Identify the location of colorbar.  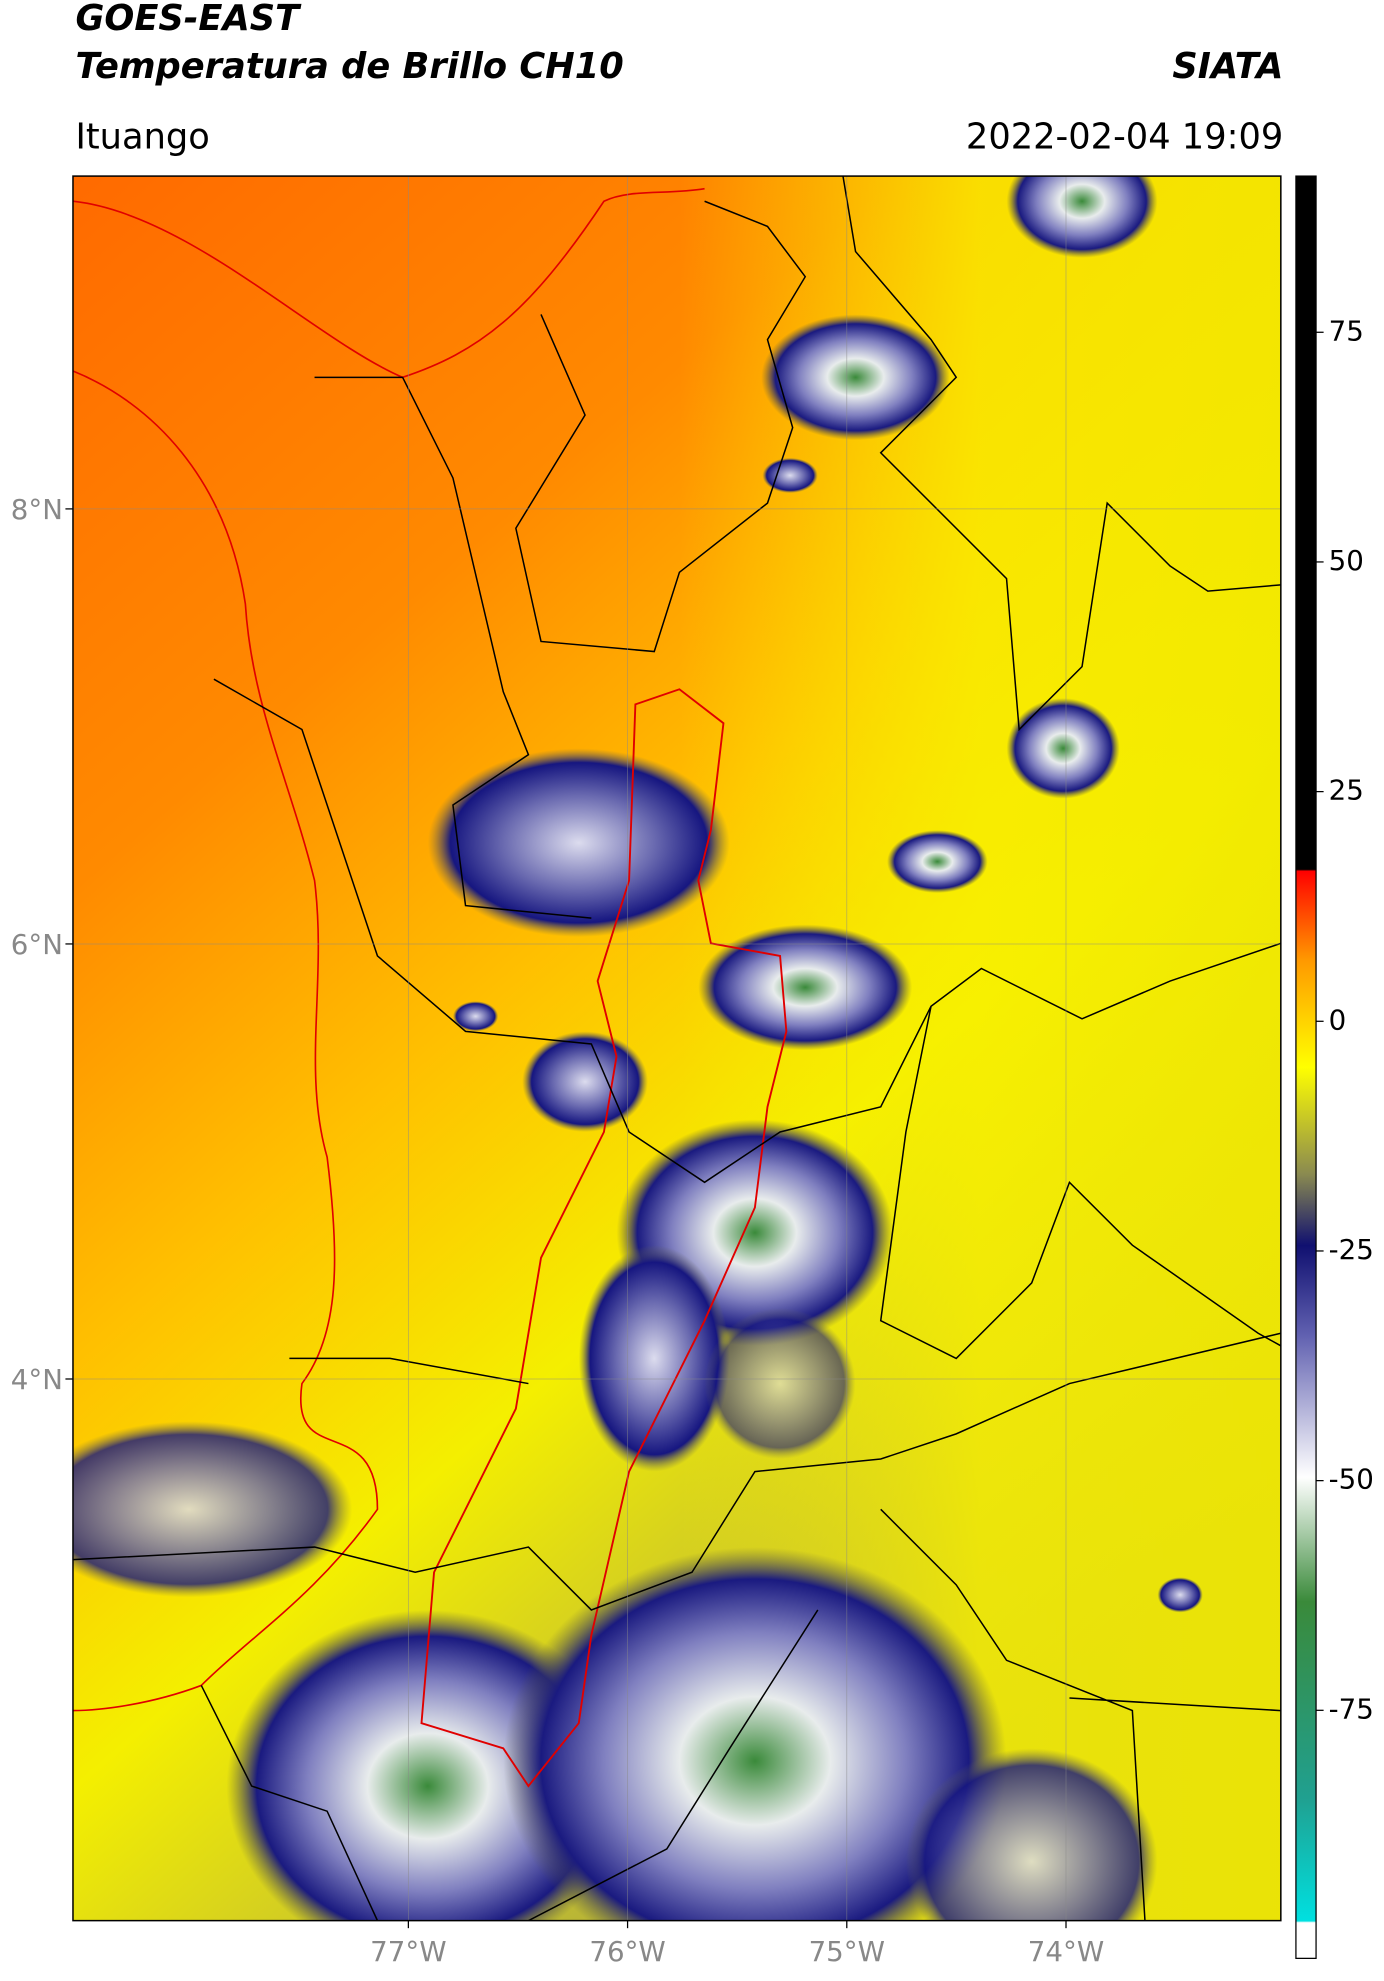
(1306, 1067).